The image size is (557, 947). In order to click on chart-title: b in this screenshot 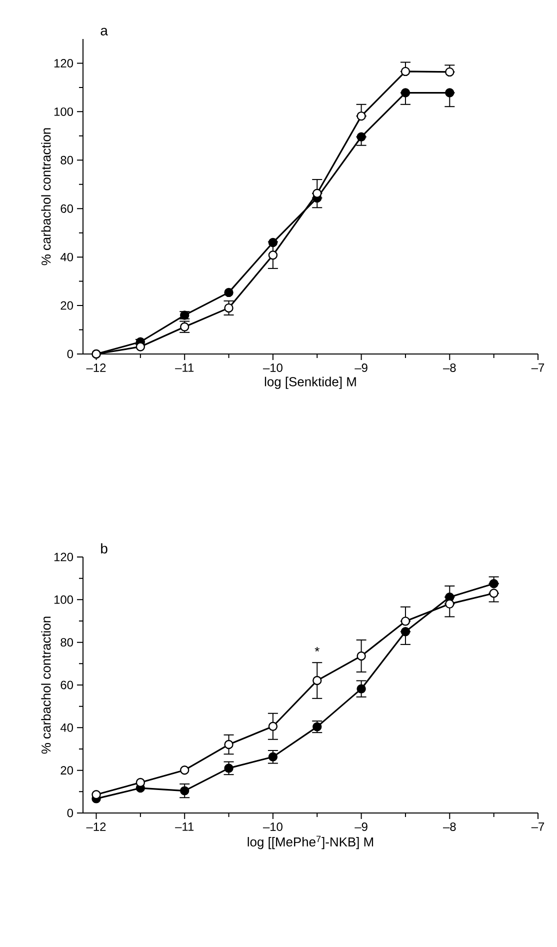, I will do `click(104, 548)`.